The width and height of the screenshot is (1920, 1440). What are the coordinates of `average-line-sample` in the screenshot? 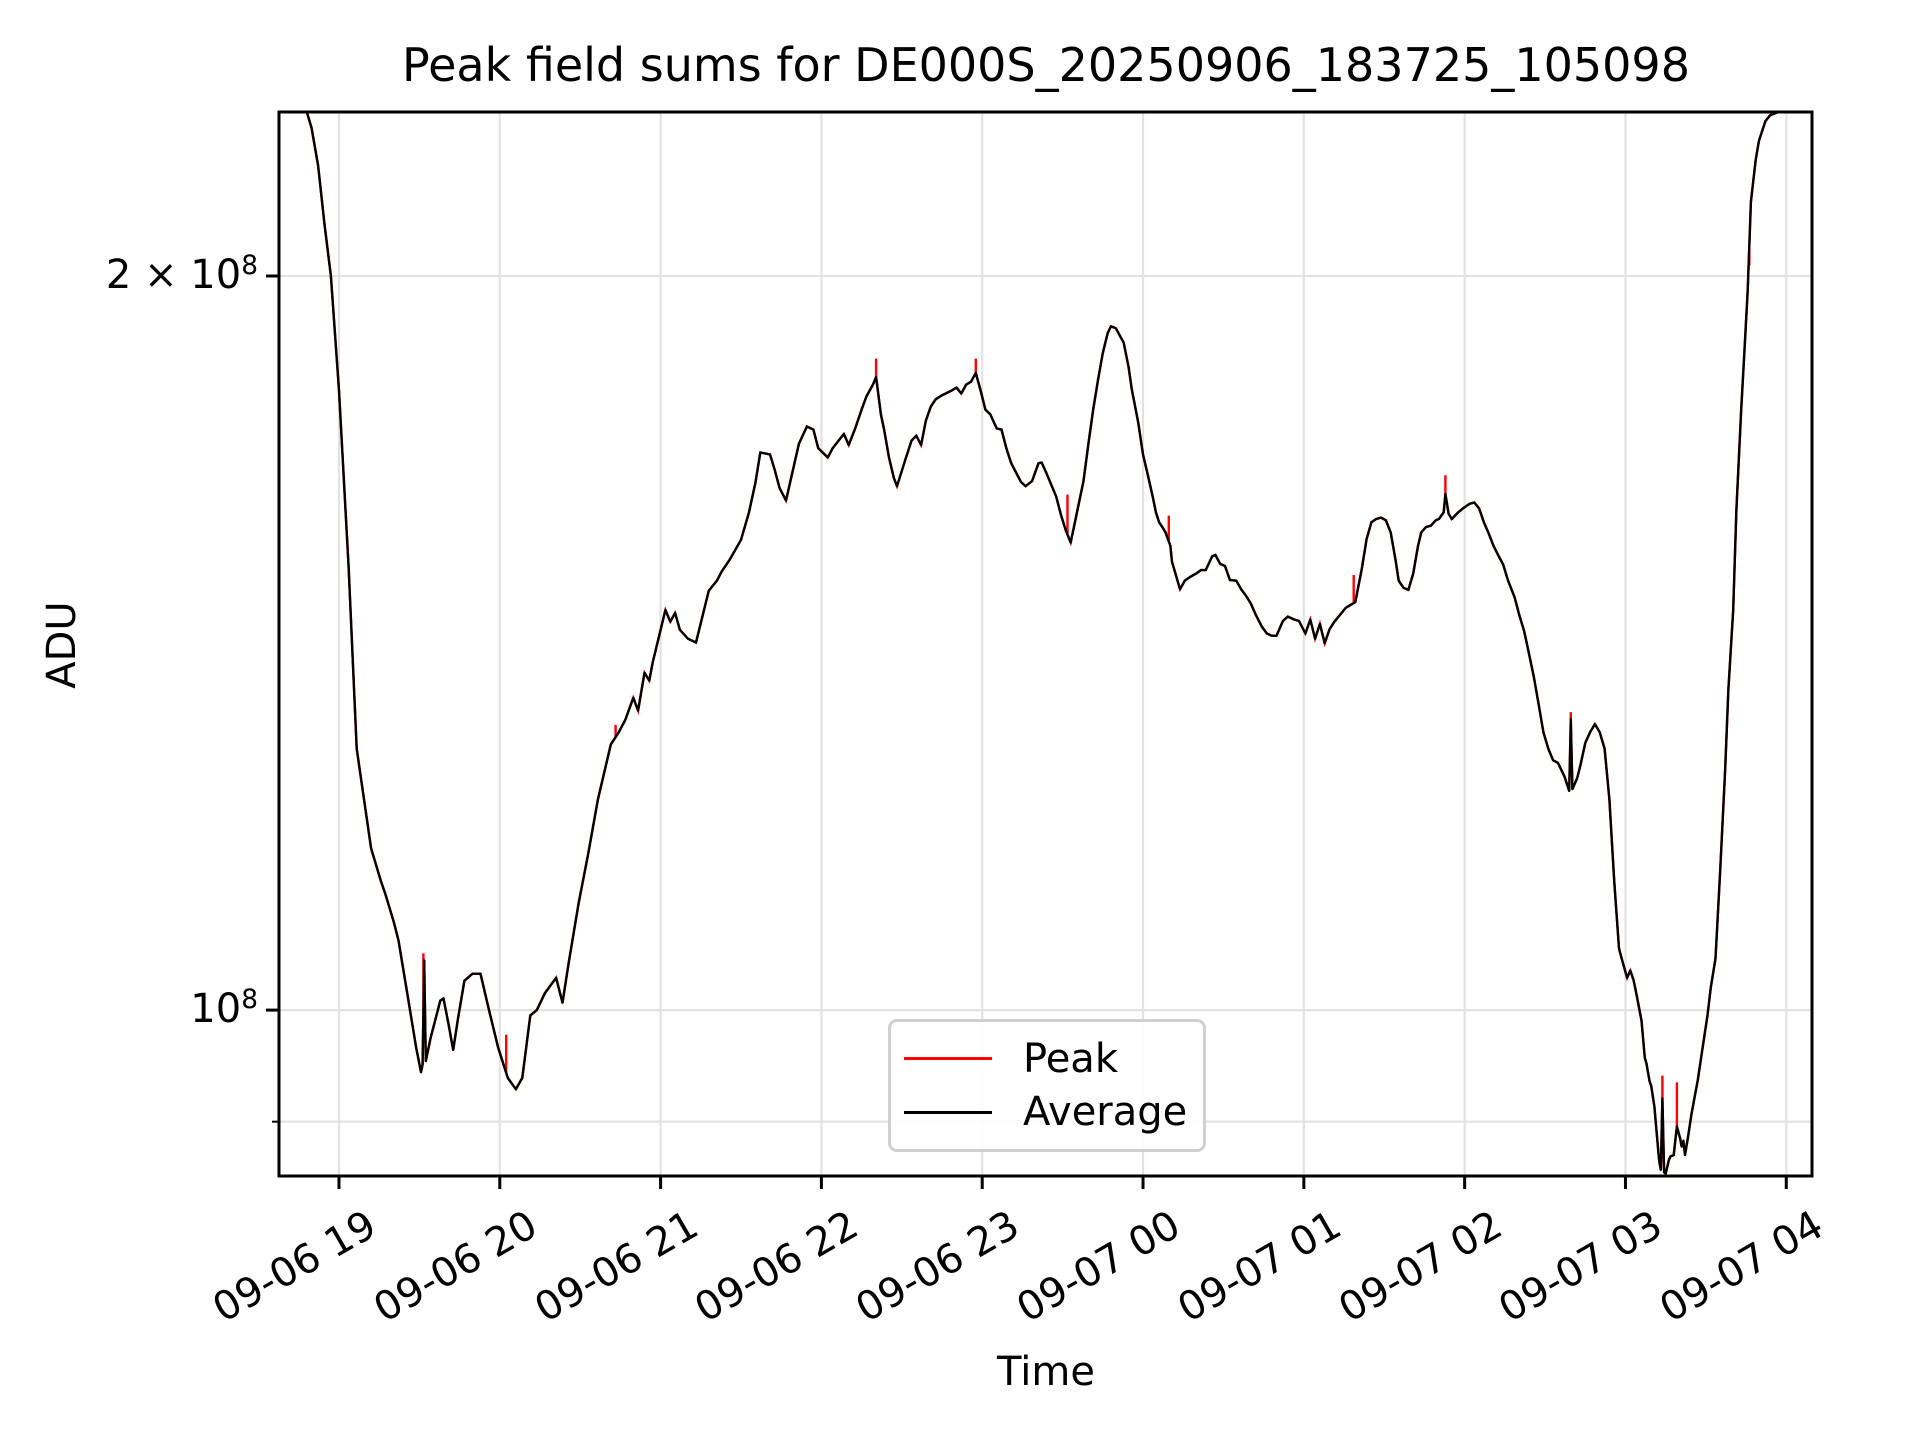 It's located at (948, 1112).